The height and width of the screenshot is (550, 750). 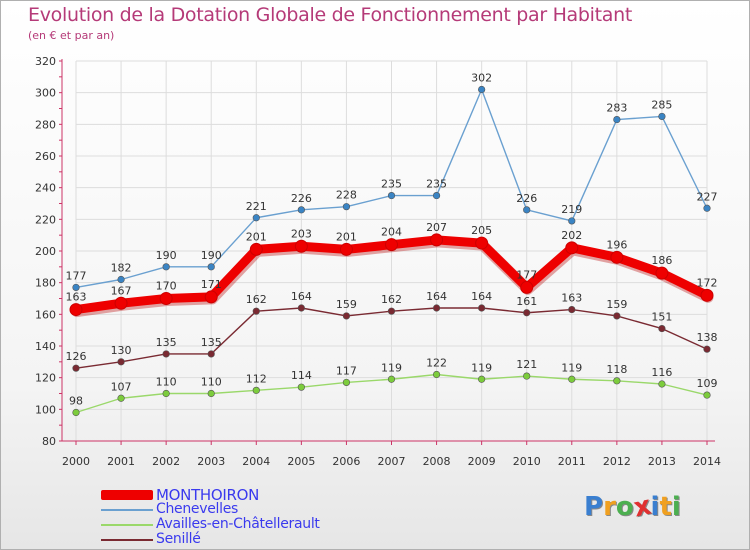 I want to click on data-label-chenevelles-2003: 190, so click(x=211, y=255).